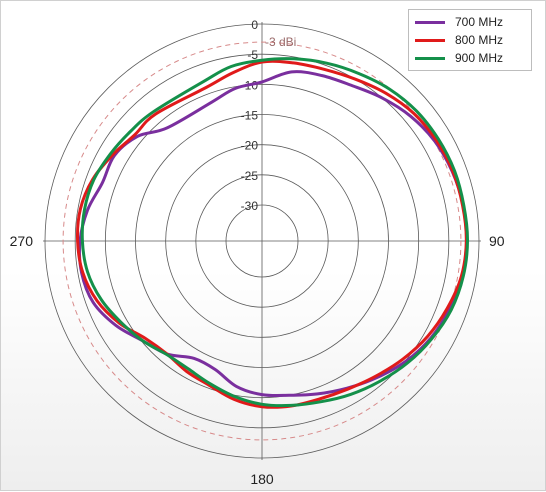 The image size is (546, 492). I want to click on angle-label-90: 90, so click(497, 241).